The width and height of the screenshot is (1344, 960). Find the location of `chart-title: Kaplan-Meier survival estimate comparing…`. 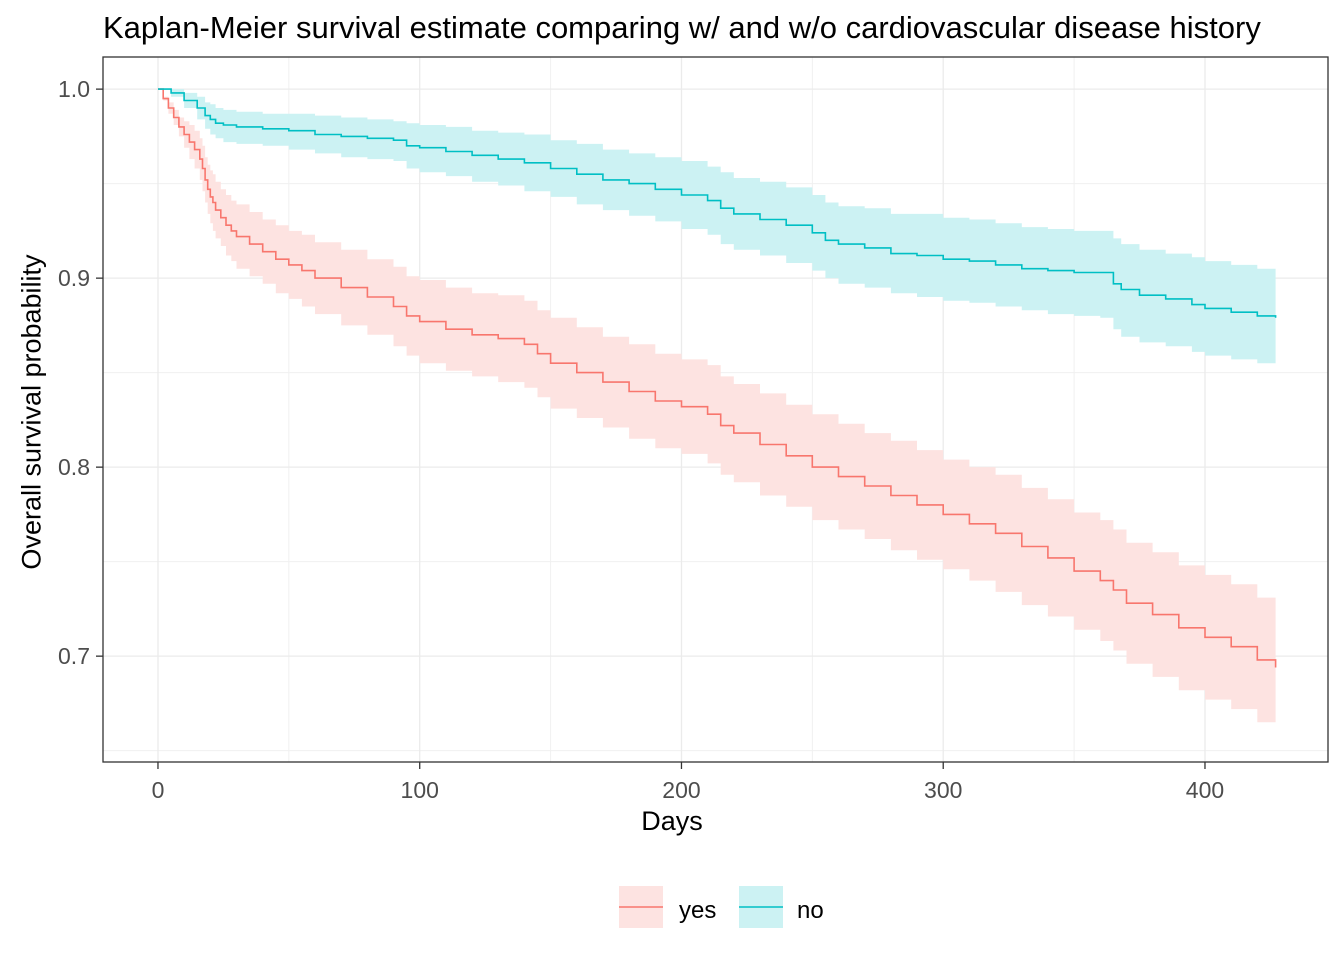

chart-title: Kaplan-Meier survival estimate comparing… is located at coordinates (682, 27).